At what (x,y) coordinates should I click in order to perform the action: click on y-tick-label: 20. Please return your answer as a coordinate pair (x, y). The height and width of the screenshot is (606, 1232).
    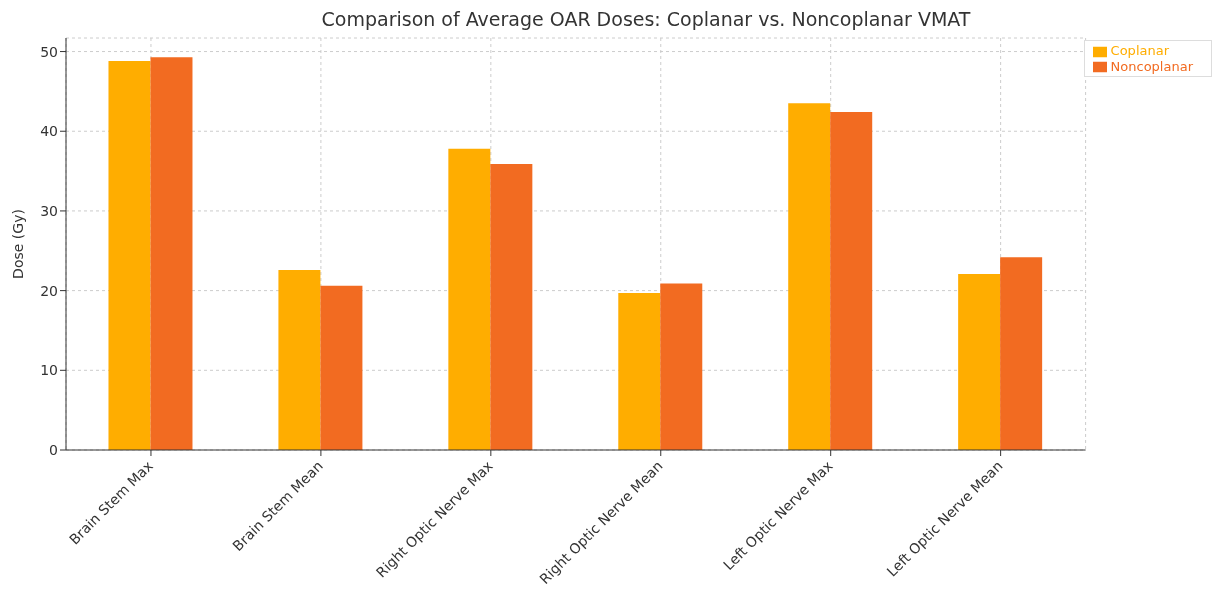
    Looking at the image, I should click on (49, 290).